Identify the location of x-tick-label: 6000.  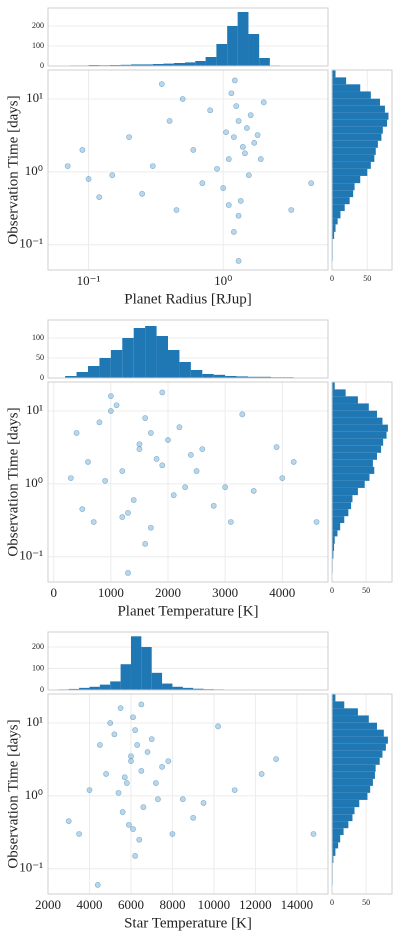
(131, 904).